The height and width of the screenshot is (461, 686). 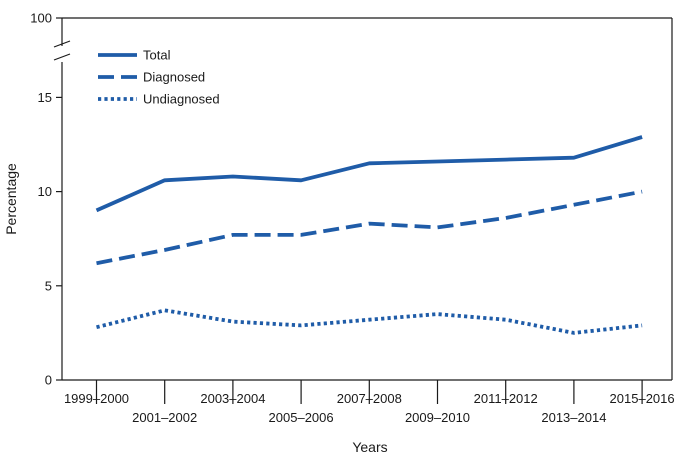 What do you see at coordinates (45, 97) in the screenshot?
I see `y-tick-label: 15` at bounding box center [45, 97].